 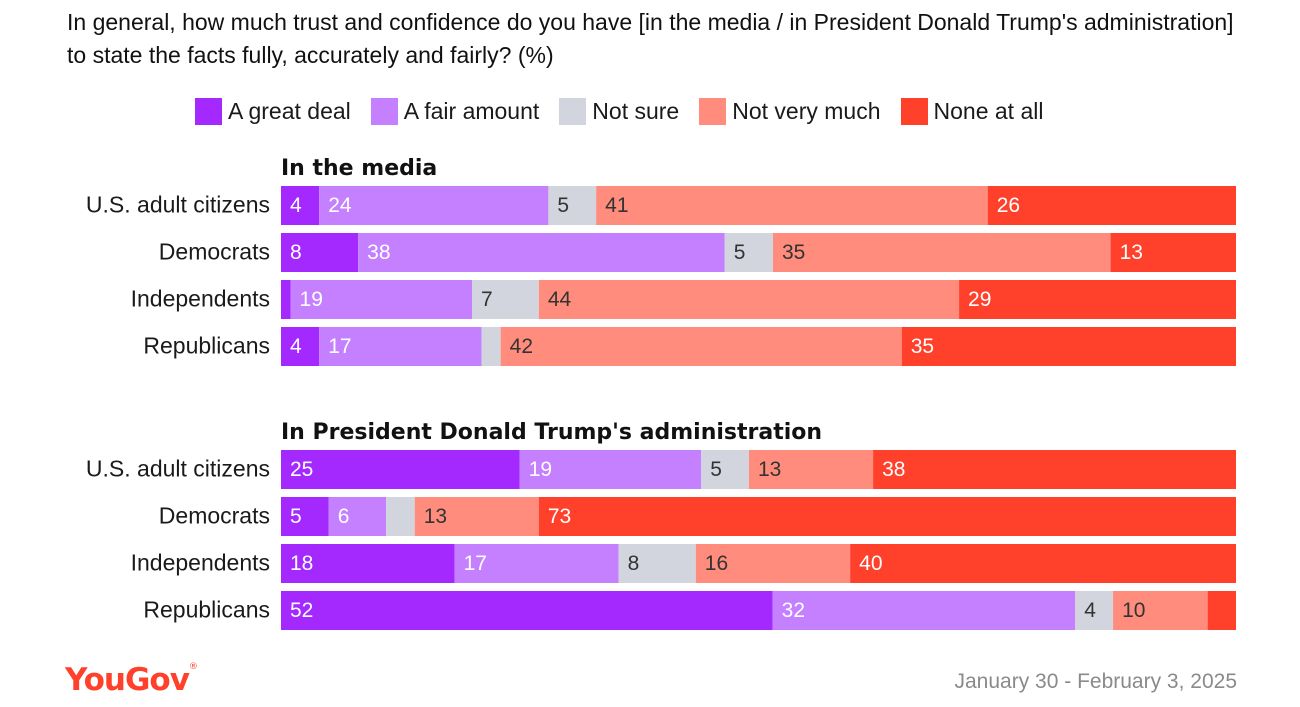 I want to click on data-label: 24, so click(x=340, y=205).